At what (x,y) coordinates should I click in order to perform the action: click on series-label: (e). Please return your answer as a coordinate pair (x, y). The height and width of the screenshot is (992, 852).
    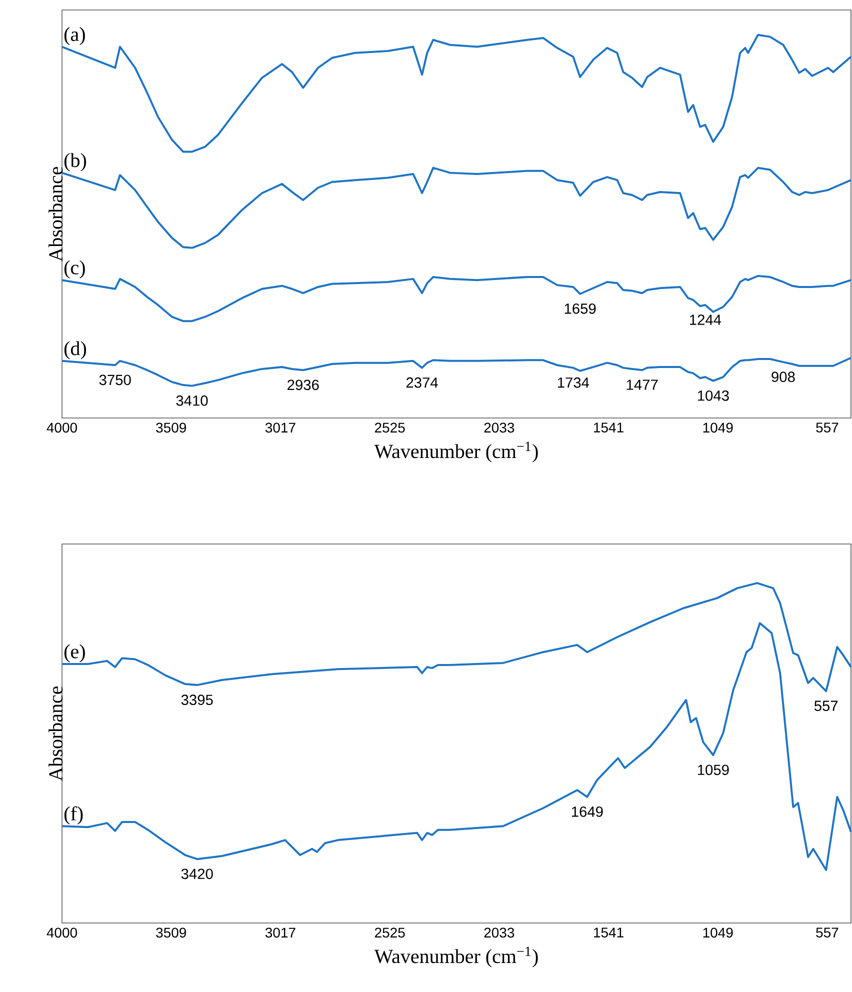
    Looking at the image, I should click on (74, 653).